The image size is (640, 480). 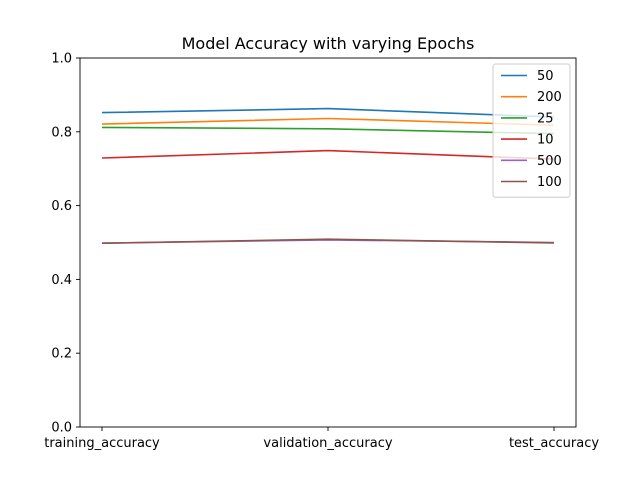 What do you see at coordinates (102, 443) in the screenshot?
I see `x-tick-label: training_accuracy` at bounding box center [102, 443].